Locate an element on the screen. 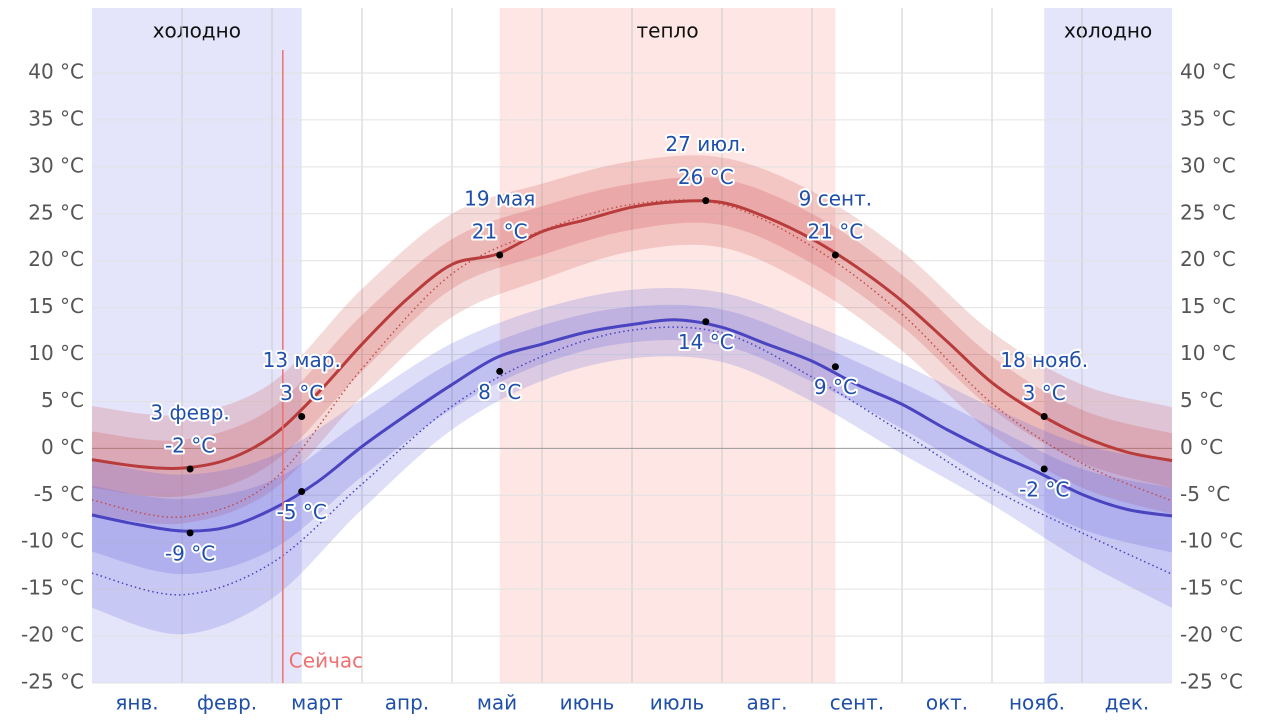 The height and width of the screenshot is (720, 1269). y-tick-label-right: 5 °C is located at coordinates (1201, 400).